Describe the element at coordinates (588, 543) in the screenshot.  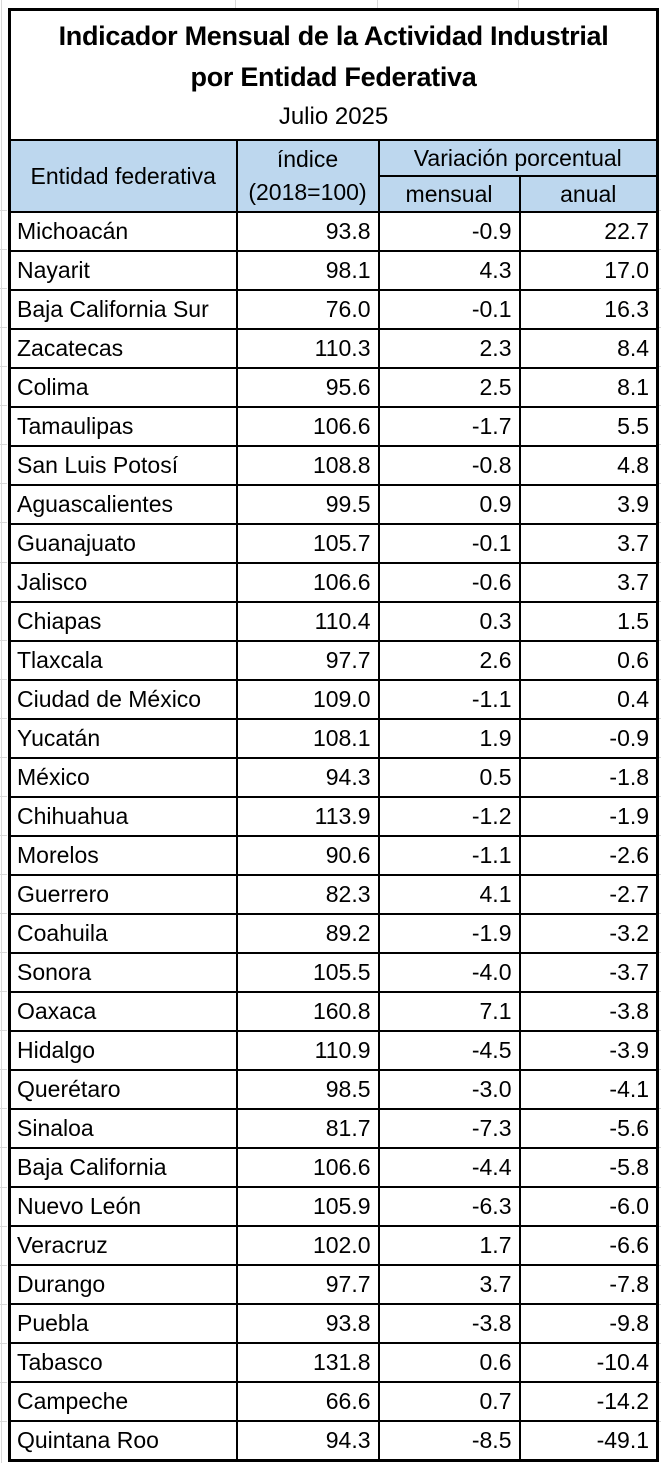
I see `cell-annual-variation: 3.7` at that location.